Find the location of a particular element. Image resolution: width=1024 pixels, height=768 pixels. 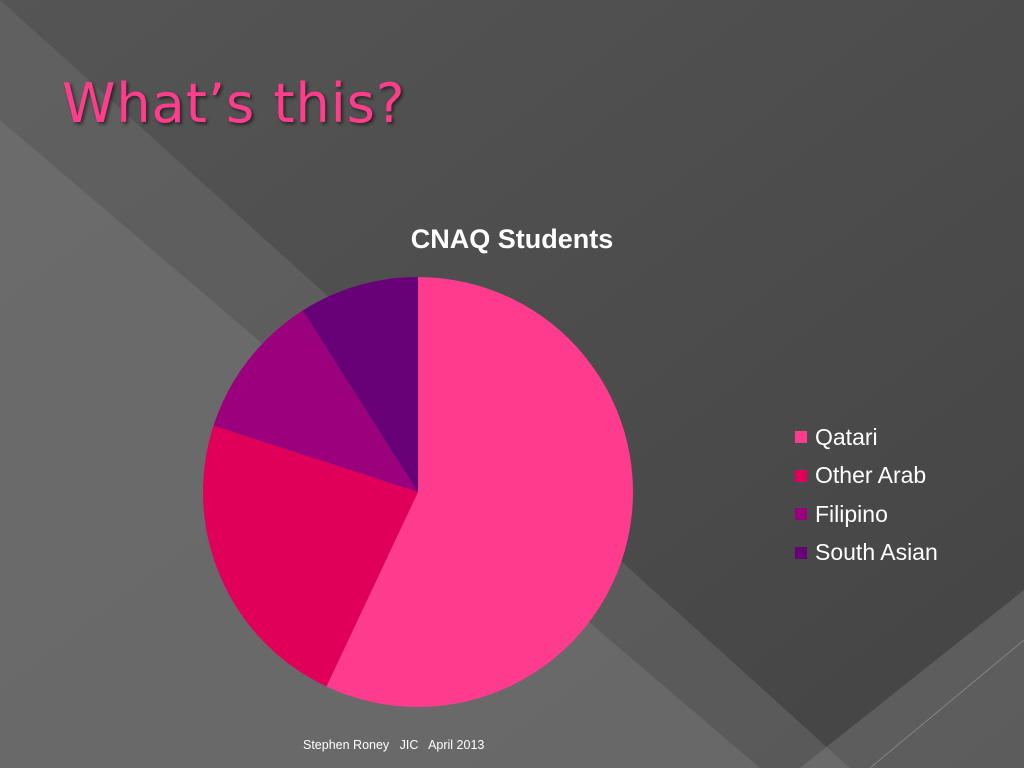

slide-footer: Stephen Roney JIC April 2013 is located at coordinates (394, 745).